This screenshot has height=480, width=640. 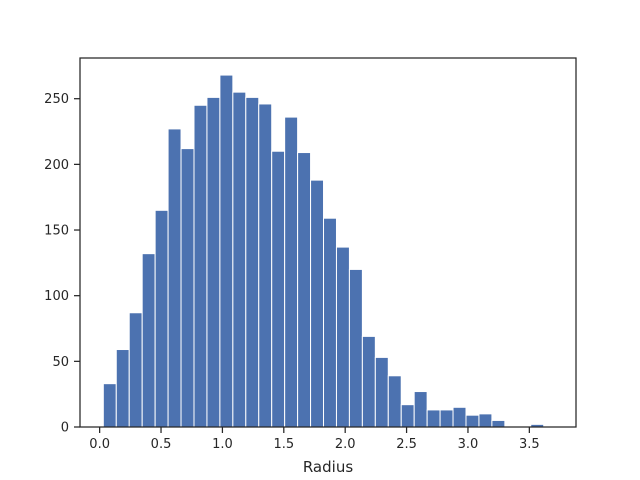 I want to click on y-axis-ticks: 0 50 100 150 200 250, so click(x=62, y=264).